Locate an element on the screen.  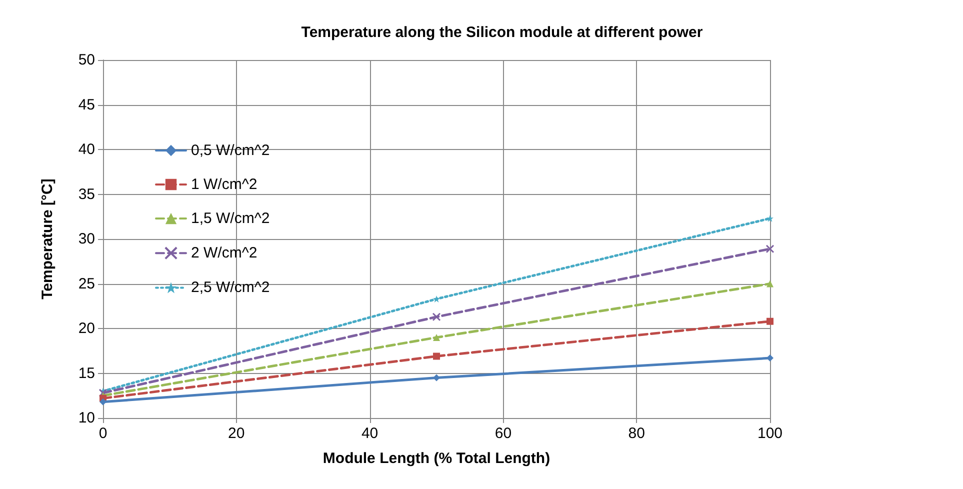
y-tick-label: 10 is located at coordinates (86, 418).